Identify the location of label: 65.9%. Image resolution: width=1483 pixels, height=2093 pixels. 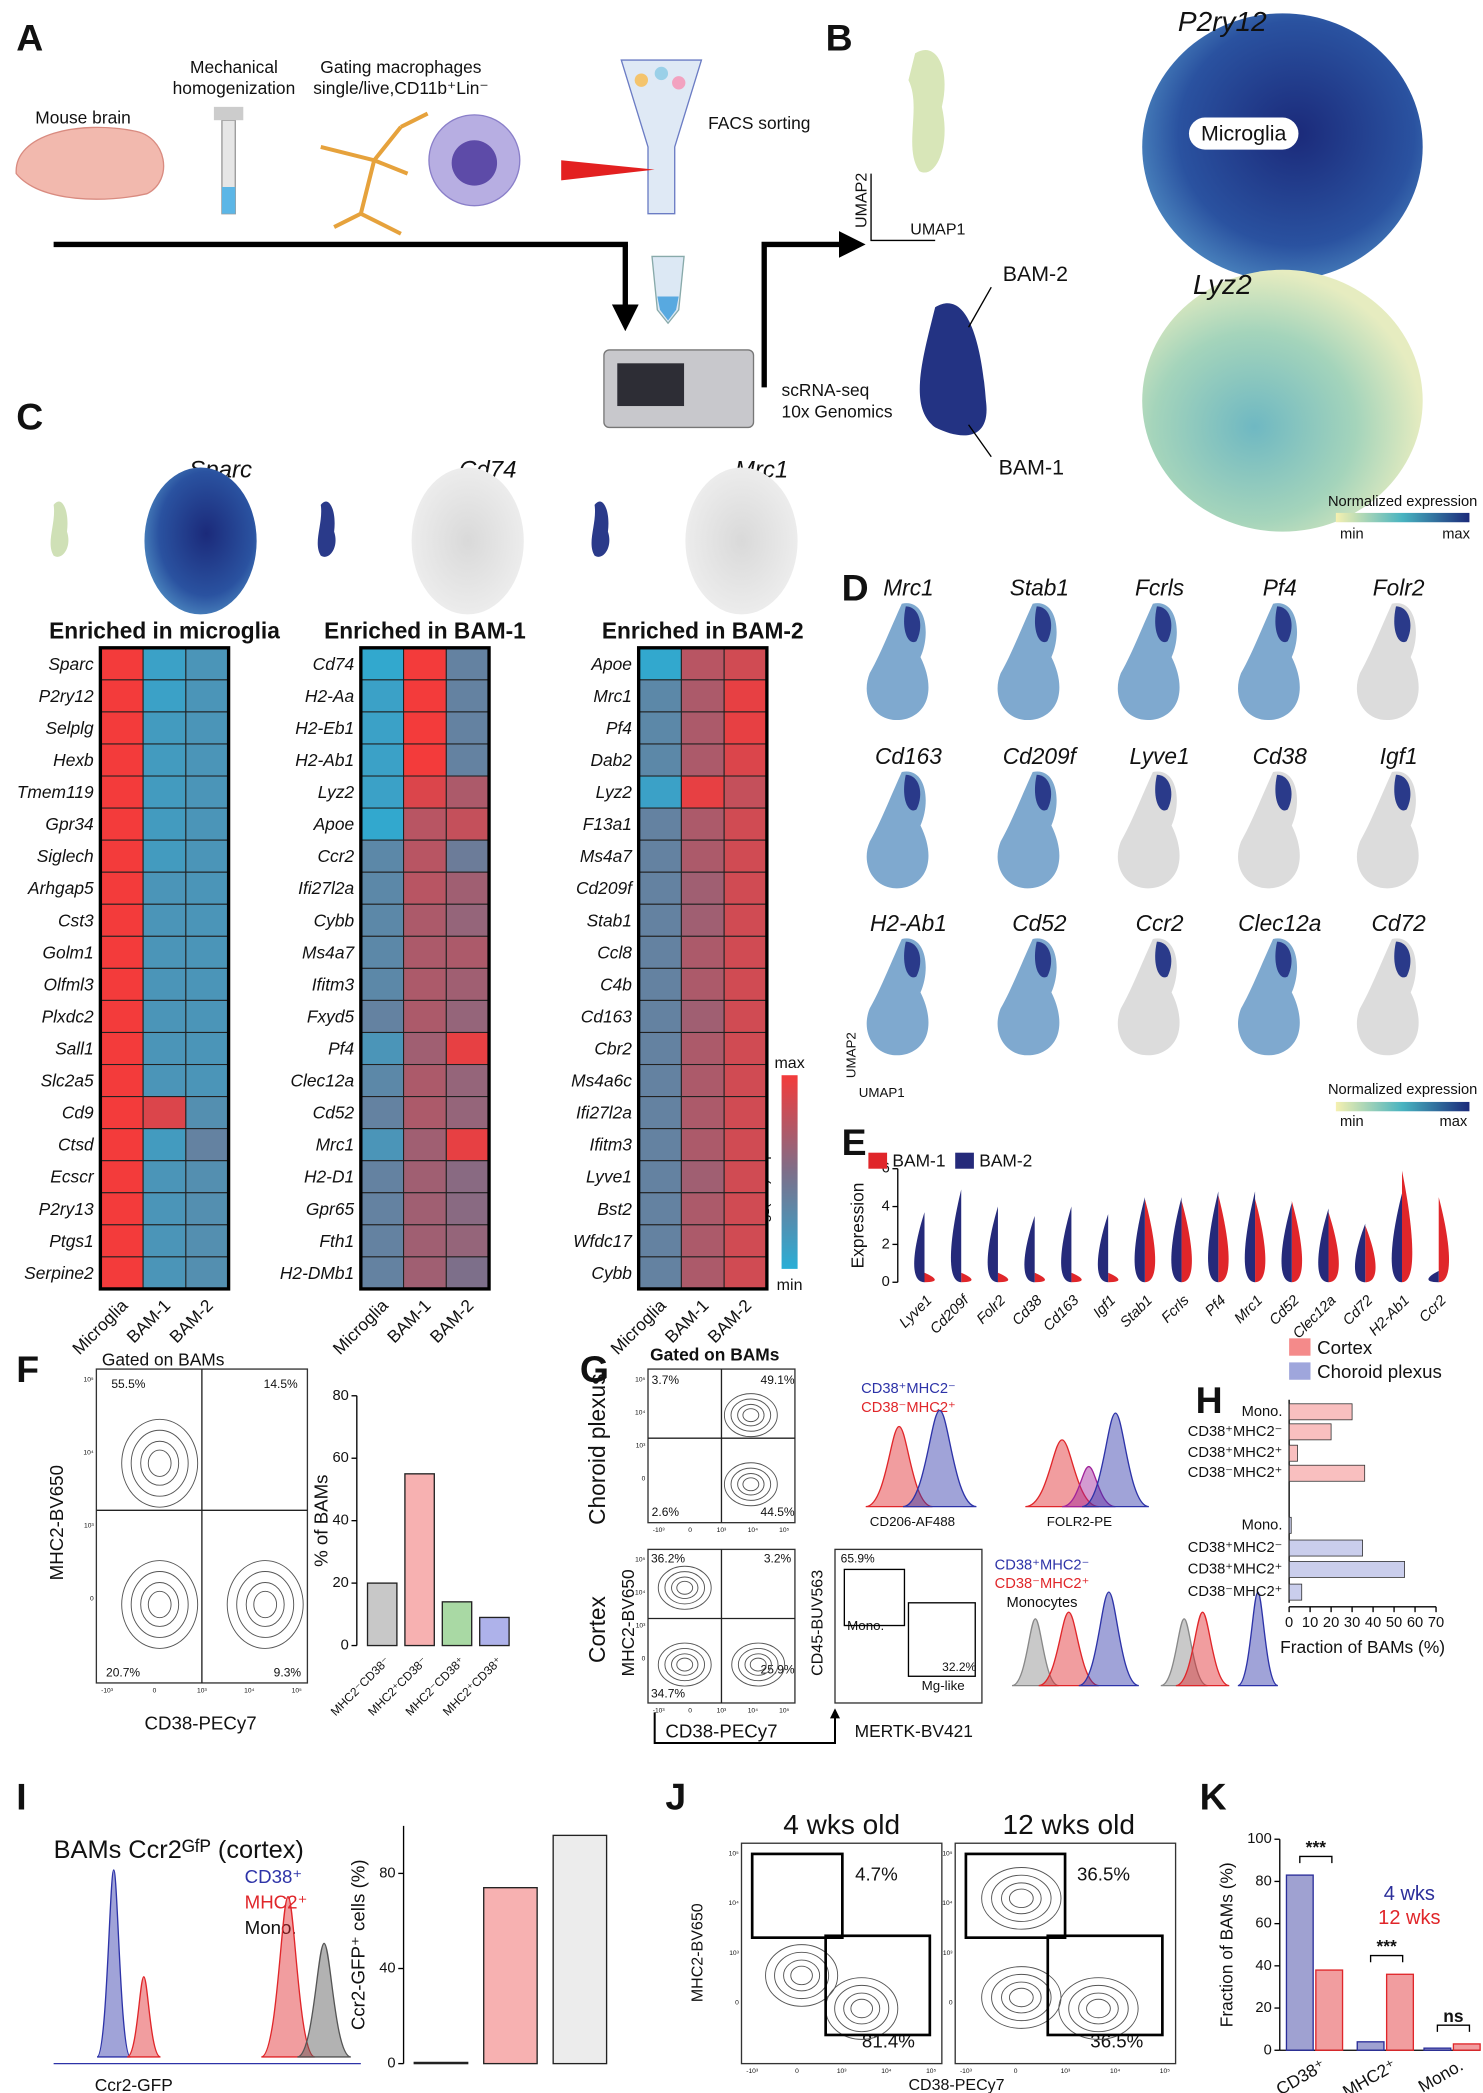
(858, 1559).